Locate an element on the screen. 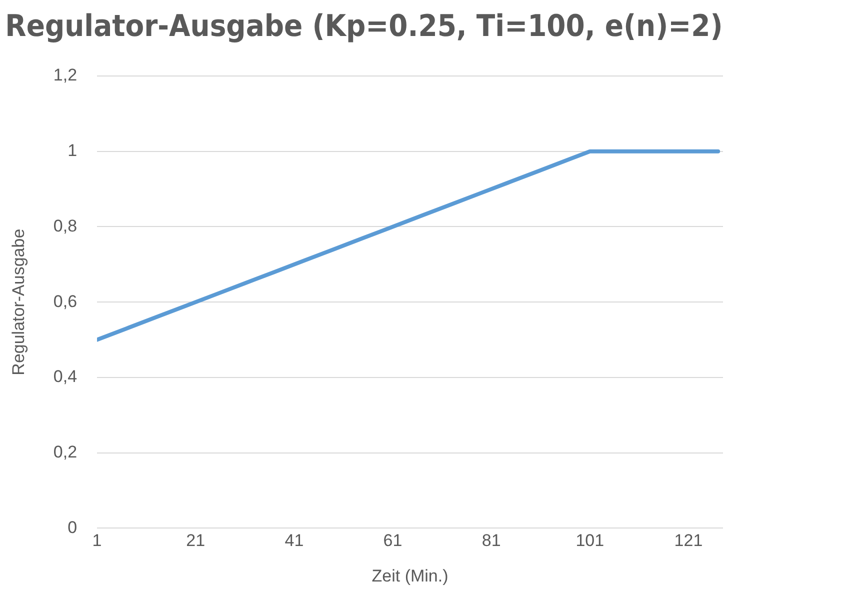  y-tick-label: 1 is located at coordinates (73, 150).